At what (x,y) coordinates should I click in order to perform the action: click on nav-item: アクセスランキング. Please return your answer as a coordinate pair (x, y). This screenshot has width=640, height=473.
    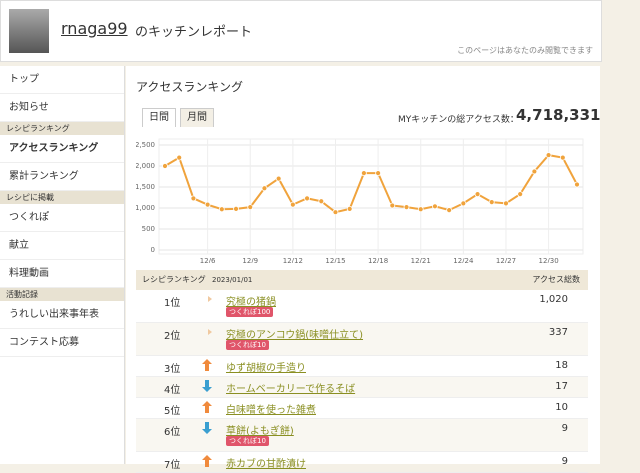
    Looking at the image, I should click on (62, 149).